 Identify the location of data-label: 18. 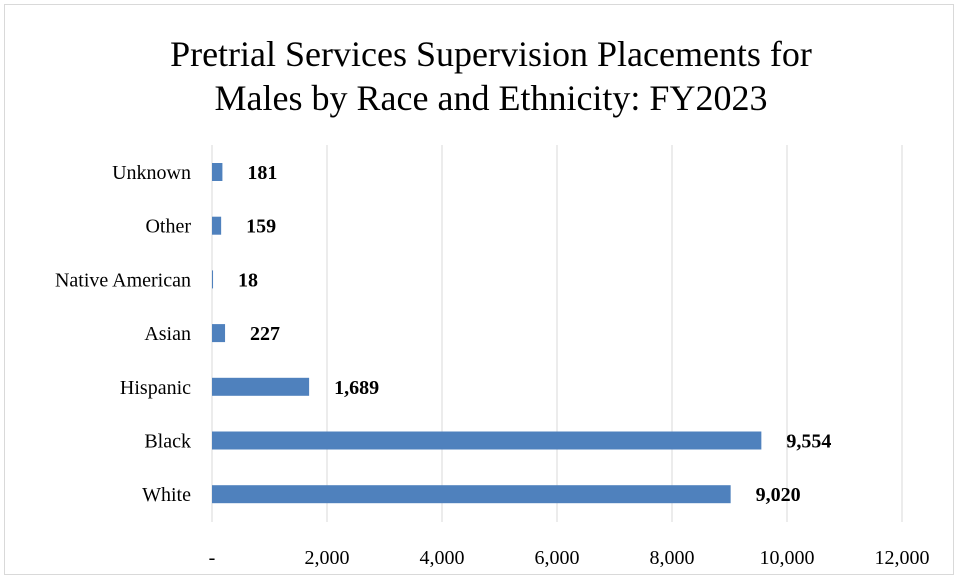
(248, 280).